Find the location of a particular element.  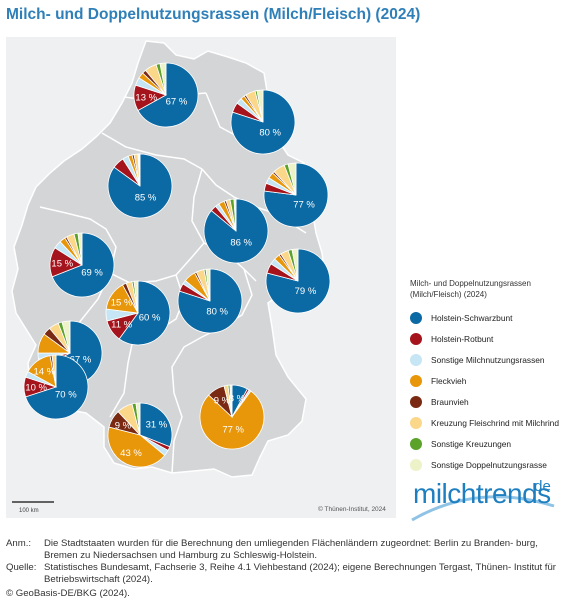

pie-st: 86 % is located at coordinates (236, 231).